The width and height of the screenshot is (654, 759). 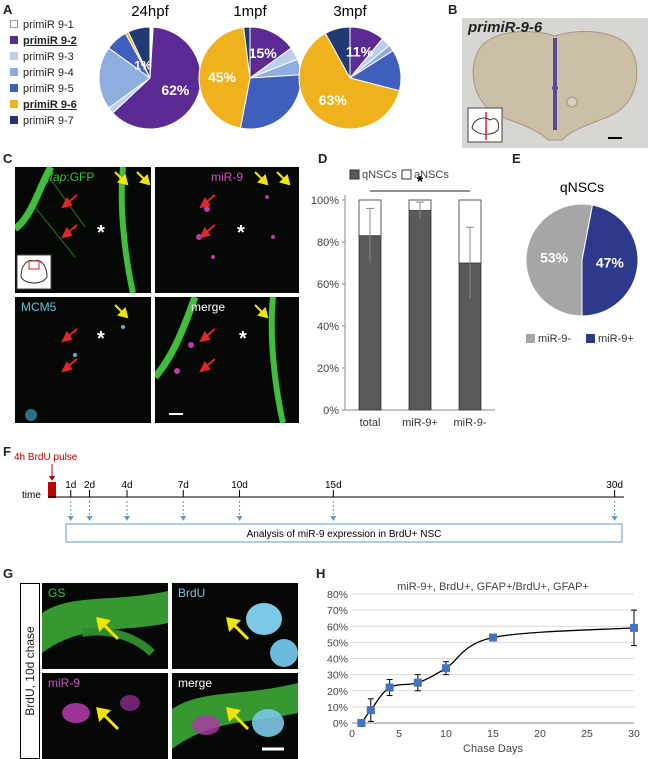 I want to click on legend-label-qnscs: qNSCs, so click(x=379, y=175).